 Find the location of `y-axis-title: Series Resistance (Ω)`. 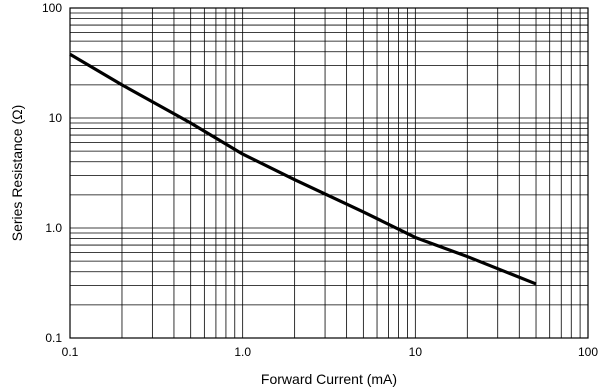

y-axis-title: Series Resistance (Ω) is located at coordinates (17, 173).